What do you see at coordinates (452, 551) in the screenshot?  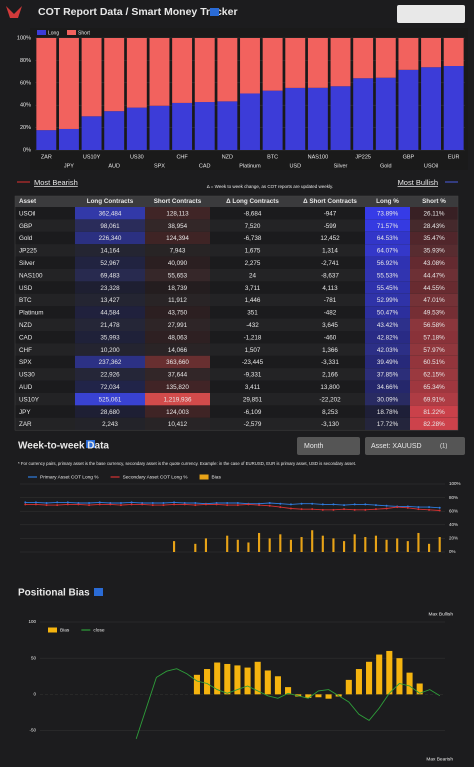 I see `y-tick-label: 0%` at bounding box center [452, 551].